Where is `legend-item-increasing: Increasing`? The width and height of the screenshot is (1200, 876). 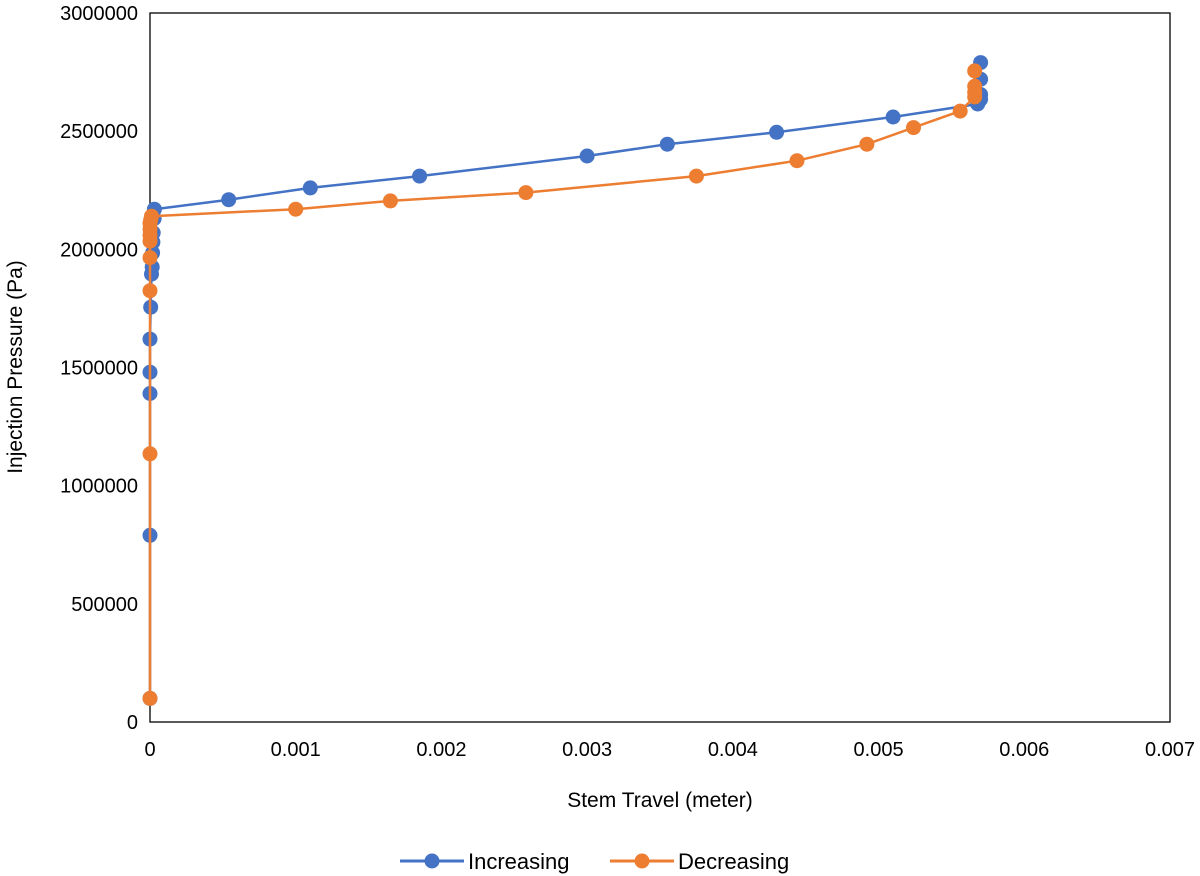
legend-item-increasing: Increasing is located at coordinates (485, 861).